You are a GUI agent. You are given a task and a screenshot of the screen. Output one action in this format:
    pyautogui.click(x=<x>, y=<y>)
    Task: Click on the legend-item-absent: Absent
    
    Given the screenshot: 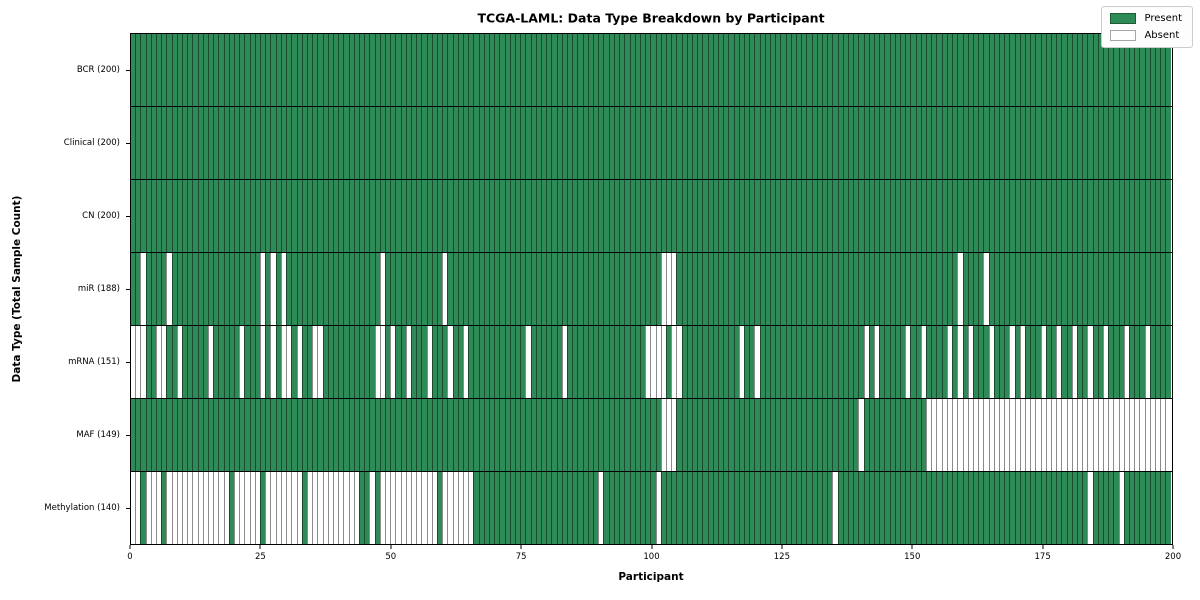 What is the action you would take?
    pyautogui.click(x=1146, y=35)
    